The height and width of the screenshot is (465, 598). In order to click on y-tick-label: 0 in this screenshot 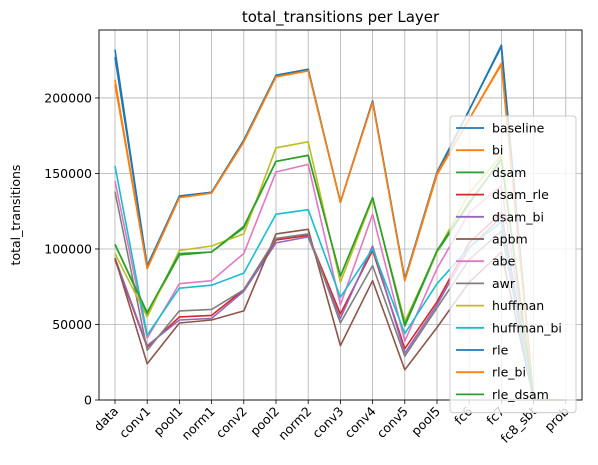, I will do `click(88, 400)`.